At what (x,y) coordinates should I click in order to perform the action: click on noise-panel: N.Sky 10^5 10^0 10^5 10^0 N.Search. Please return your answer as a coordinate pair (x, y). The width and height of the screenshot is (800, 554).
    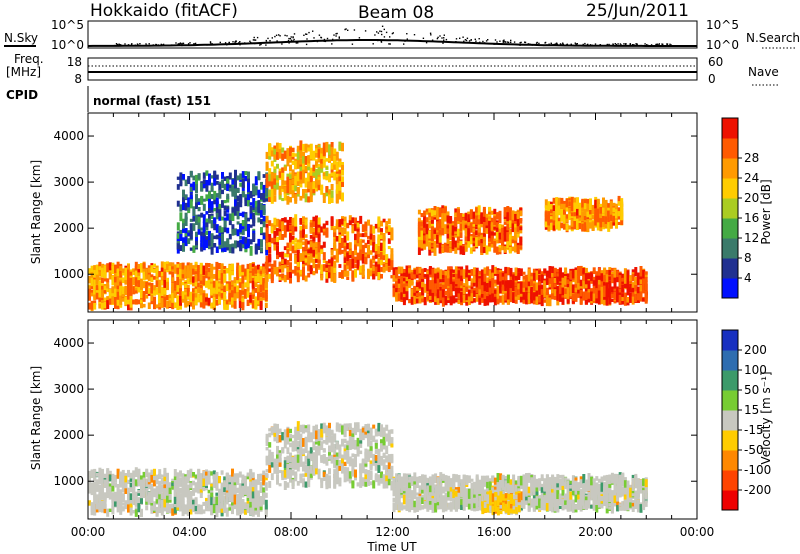
    Looking at the image, I should click on (402, 35).